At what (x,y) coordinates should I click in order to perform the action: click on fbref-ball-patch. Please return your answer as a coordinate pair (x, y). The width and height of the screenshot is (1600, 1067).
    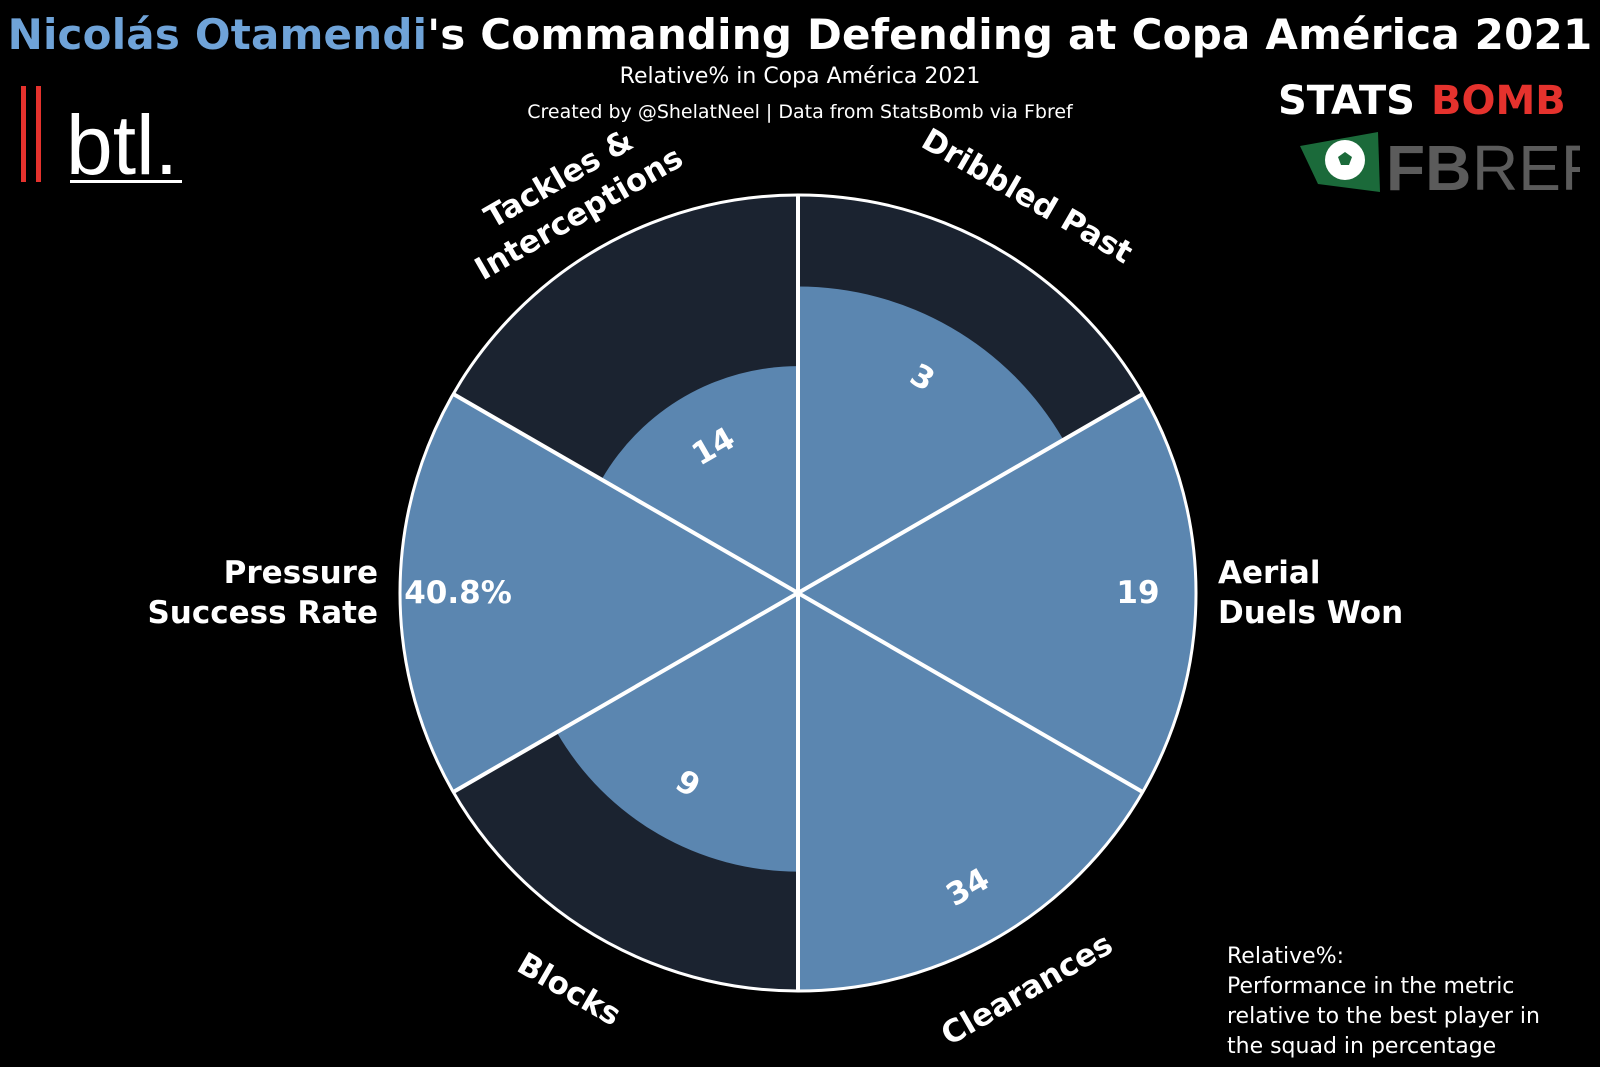
    Looking at the image, I should click on (1345, 158).